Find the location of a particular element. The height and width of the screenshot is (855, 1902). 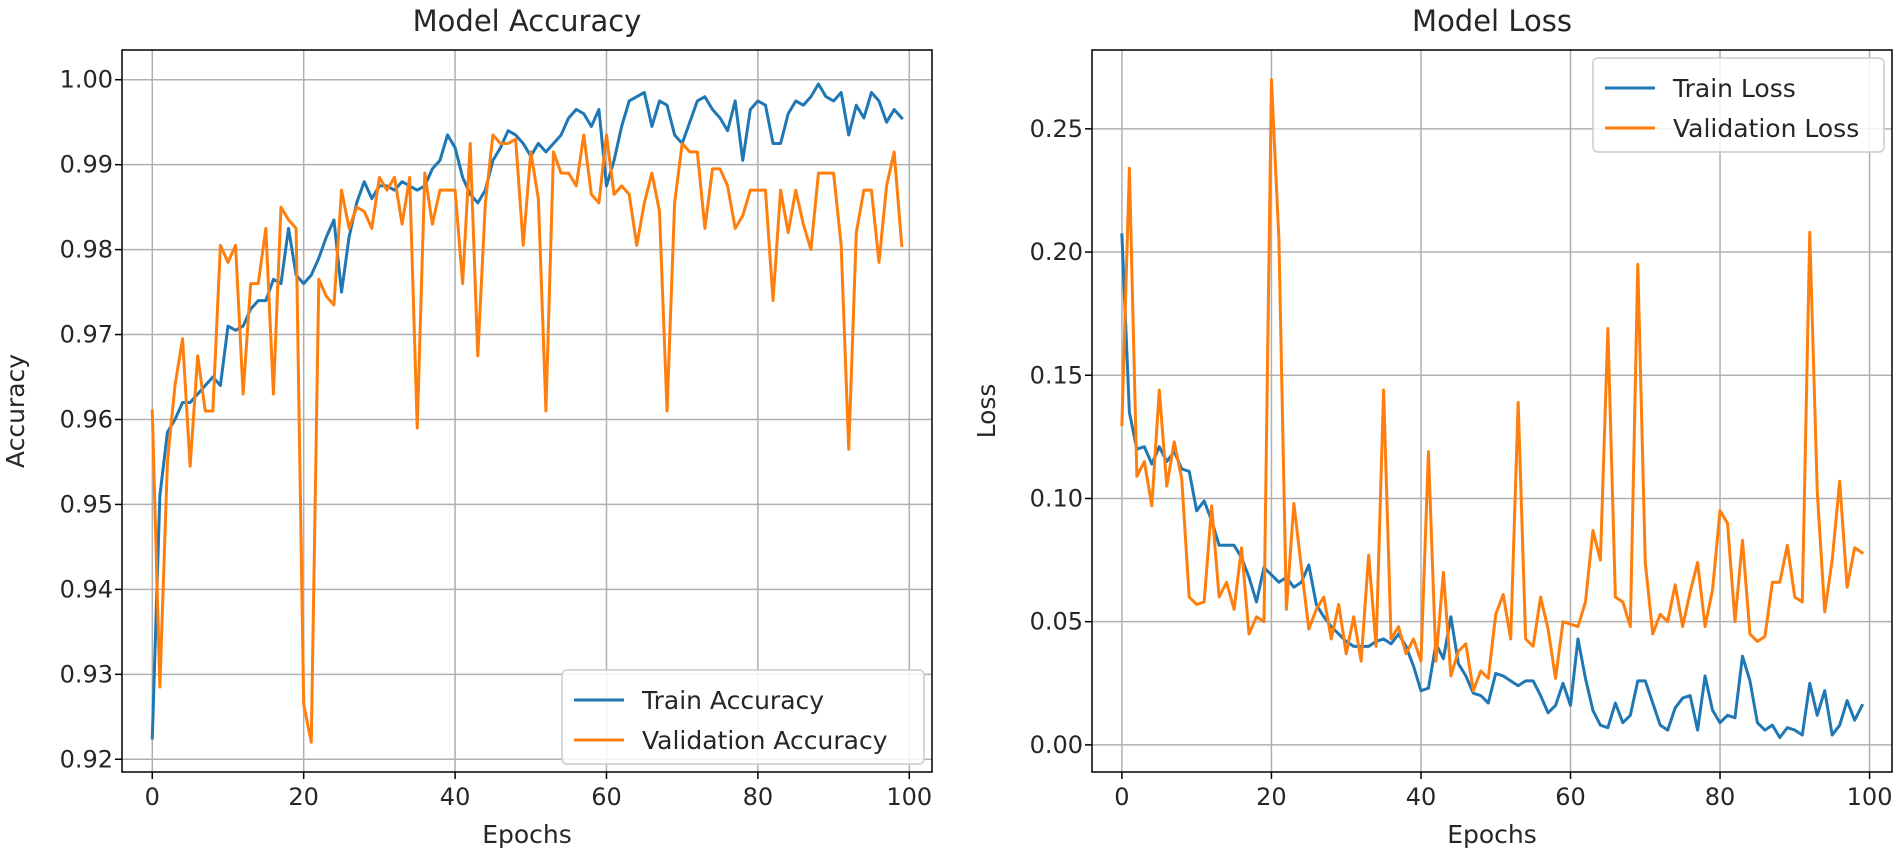

legend-label: Train Accuracy is located at coordinates (732, 700).